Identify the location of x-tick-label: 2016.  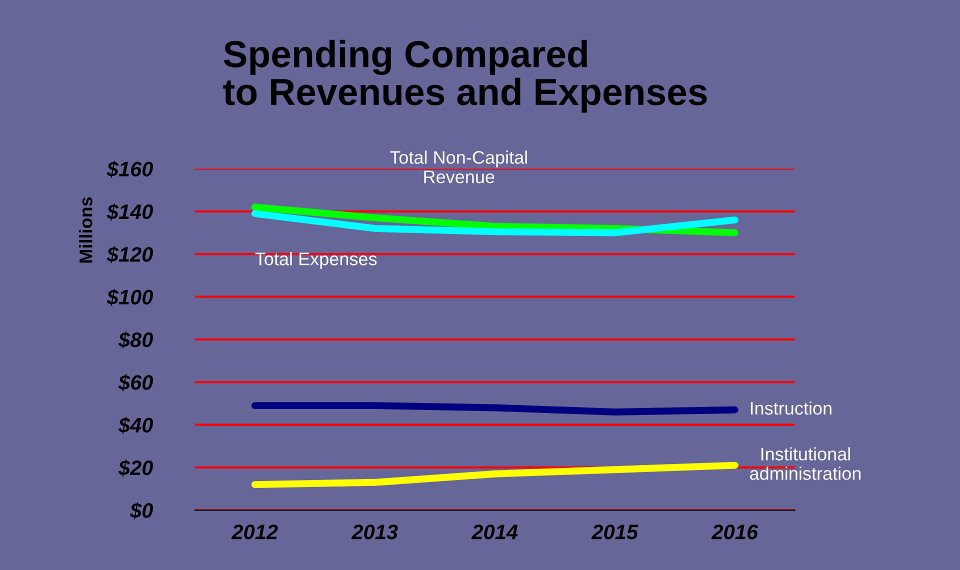
(734, 532).